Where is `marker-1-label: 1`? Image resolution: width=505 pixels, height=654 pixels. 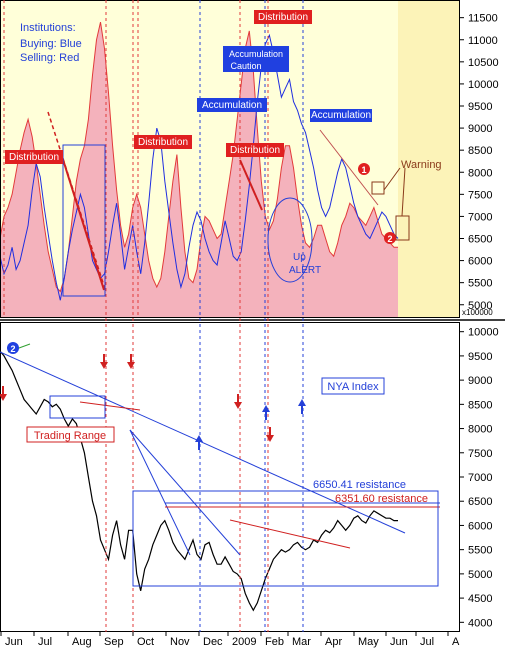
marker-1-label: 1 is located at coordinates (363, 170).